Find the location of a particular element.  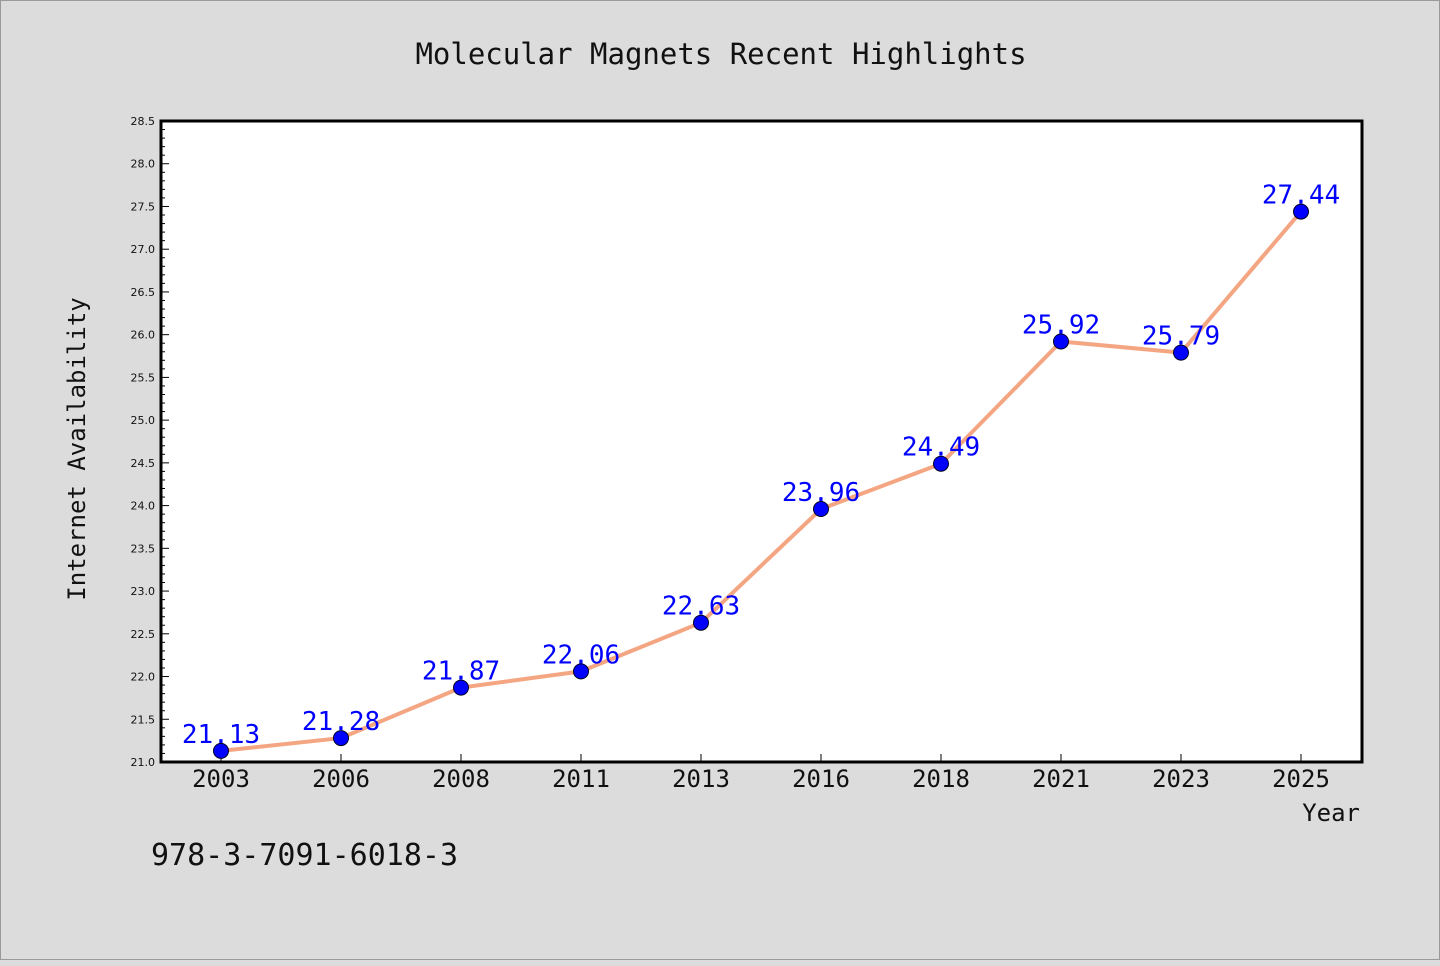

y-tick-label: 21.0 is located at coordinates (143, 762).